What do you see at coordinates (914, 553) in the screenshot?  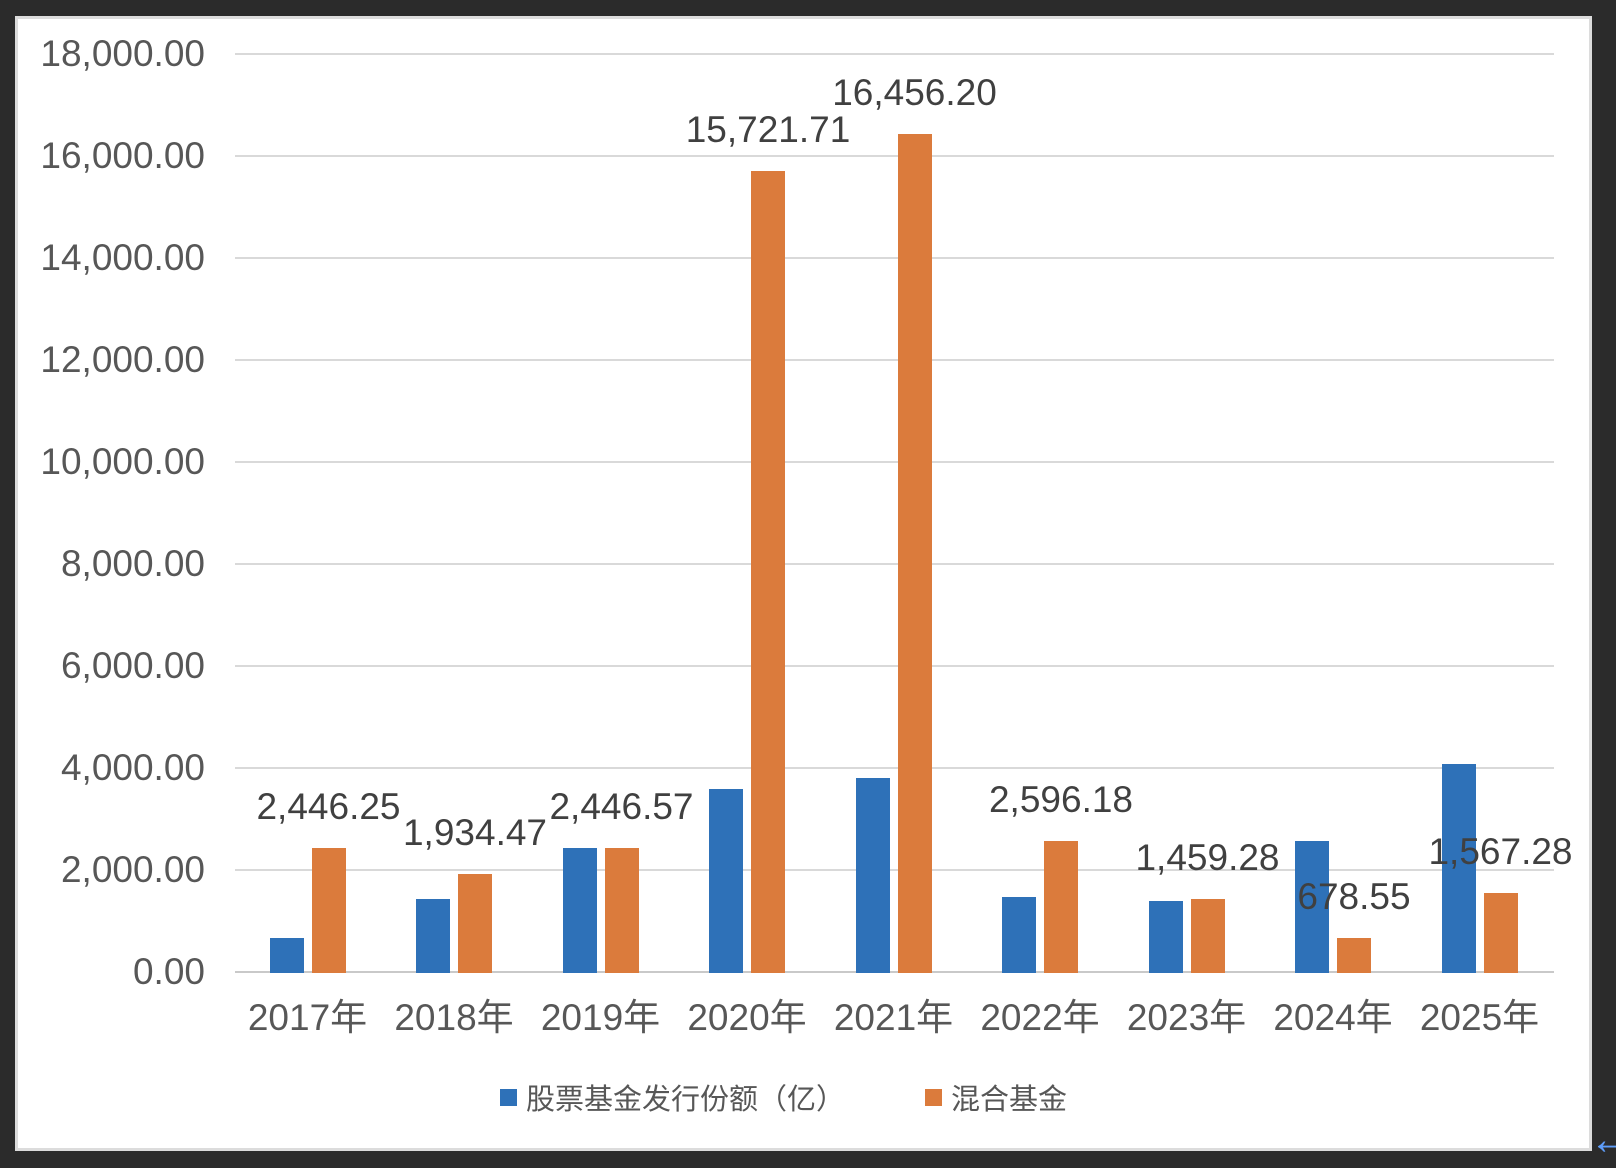 I see `bar-hybrid-2021年` at bounding box center [914, 553].